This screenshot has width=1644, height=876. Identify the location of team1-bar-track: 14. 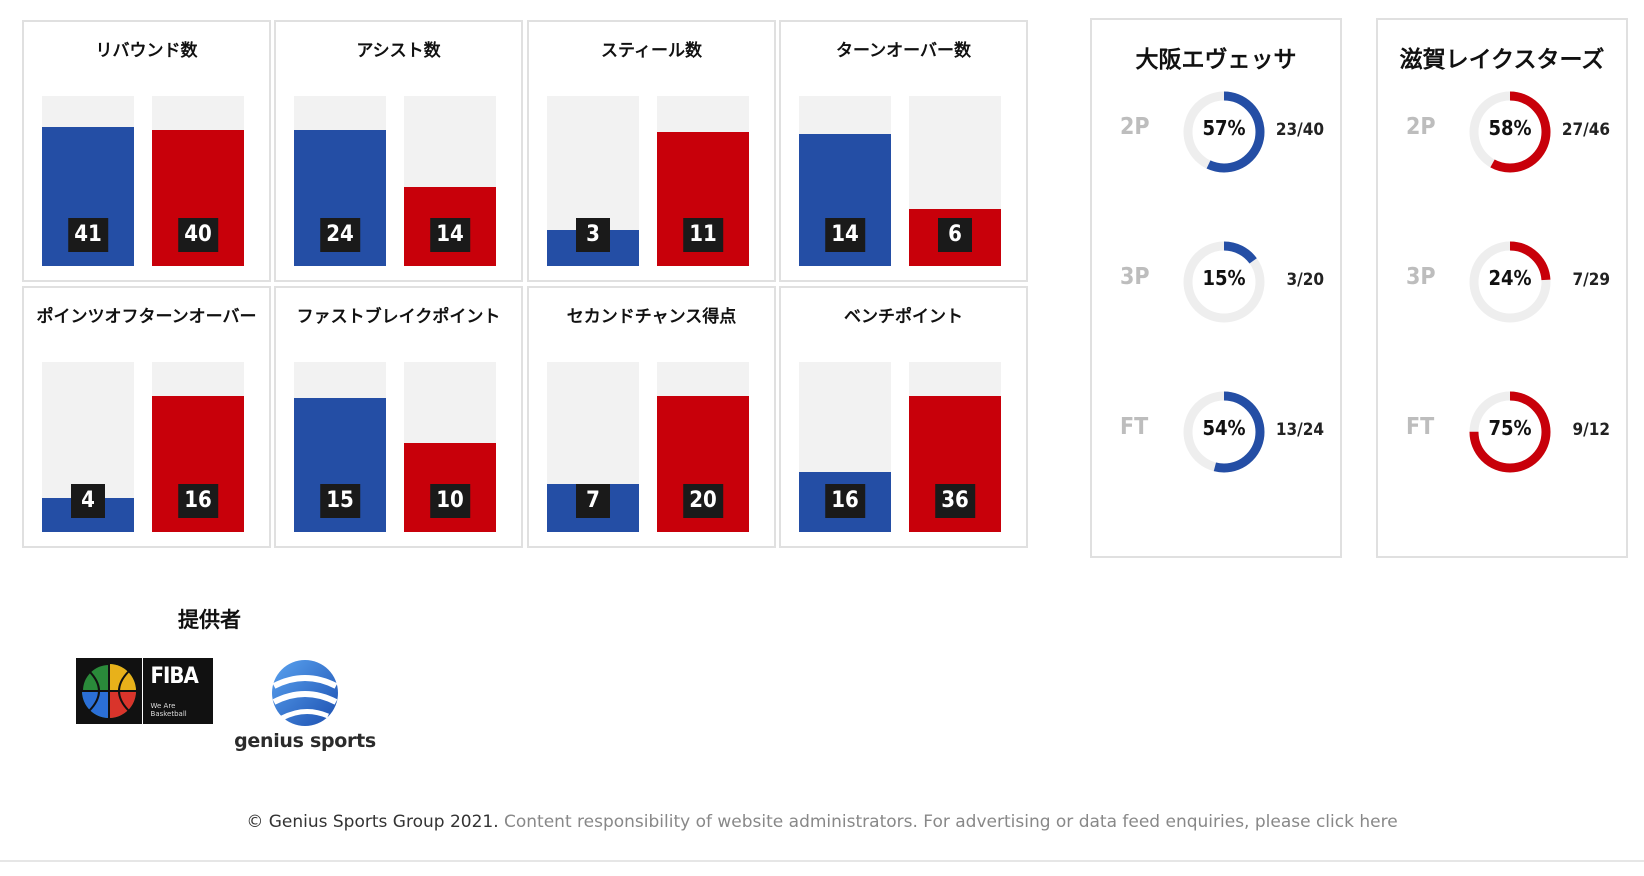
(845, 181).